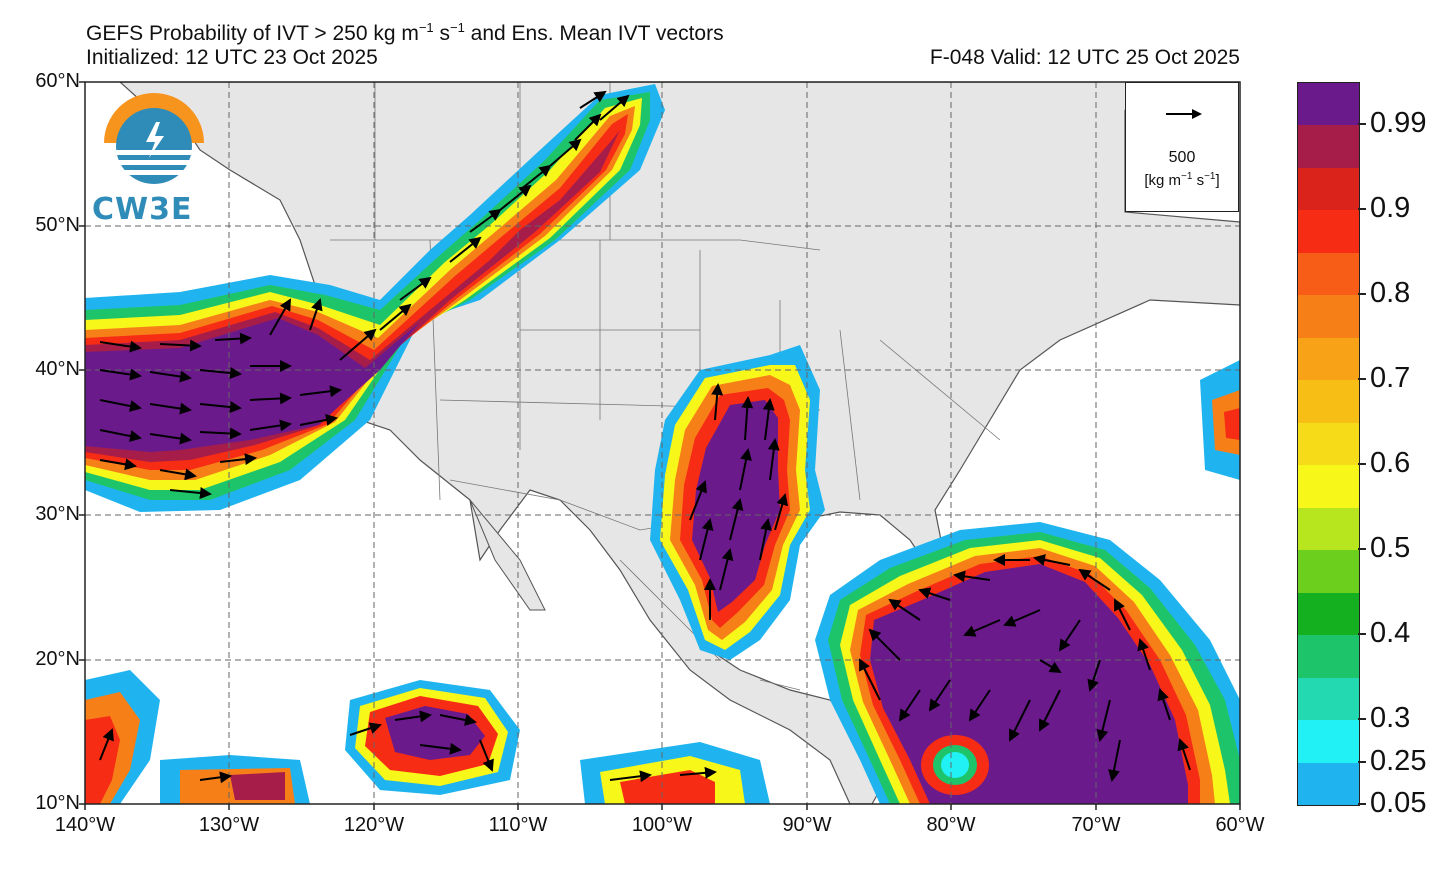  I want to click on colorbar-tick-label: 0.25, so click(1398, 760).